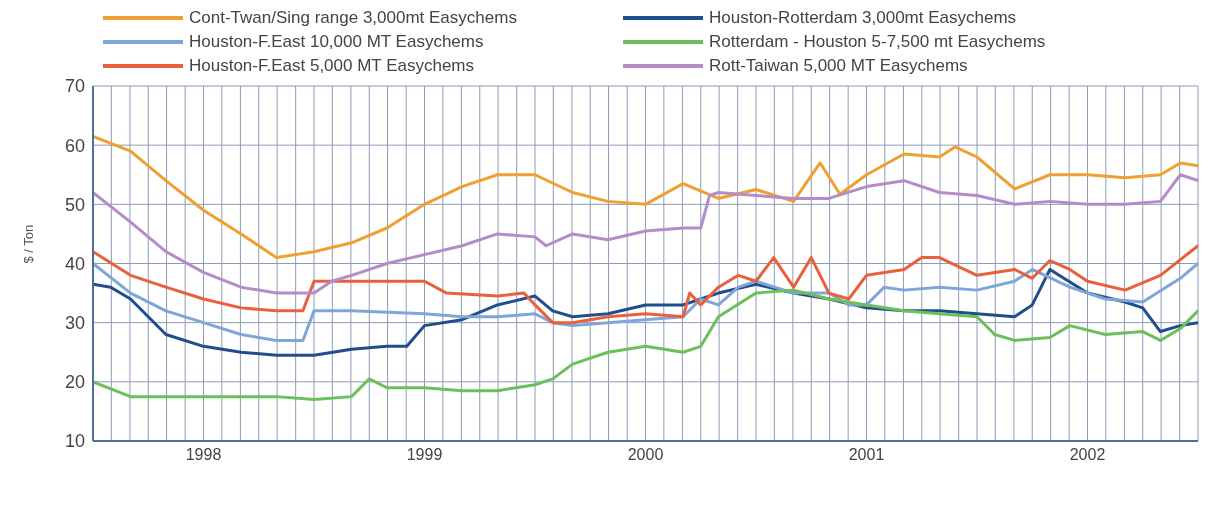  What do you see at coordinates (74, 441) in the screenshot?
I see `y-tick-label: 10` at bounding box center [74, 441].